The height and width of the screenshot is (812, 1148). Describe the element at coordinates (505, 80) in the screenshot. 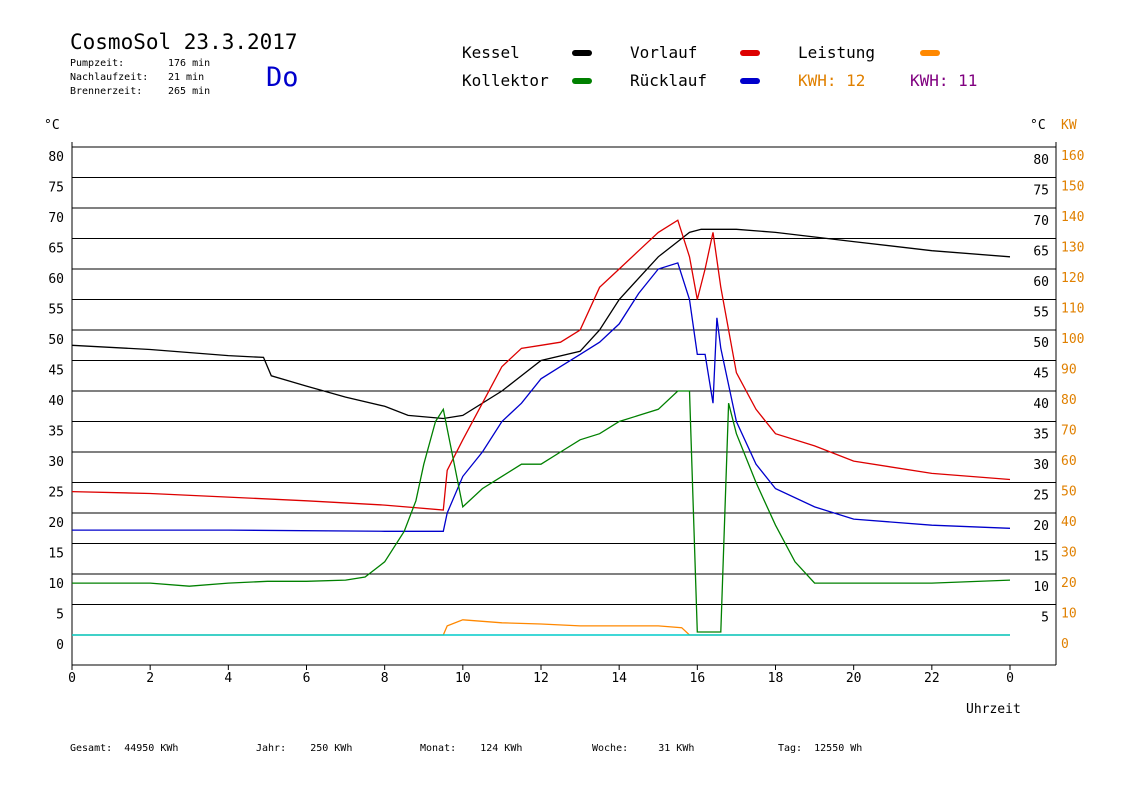

I see `legend-kollektor-label: Kollektor` at that location.